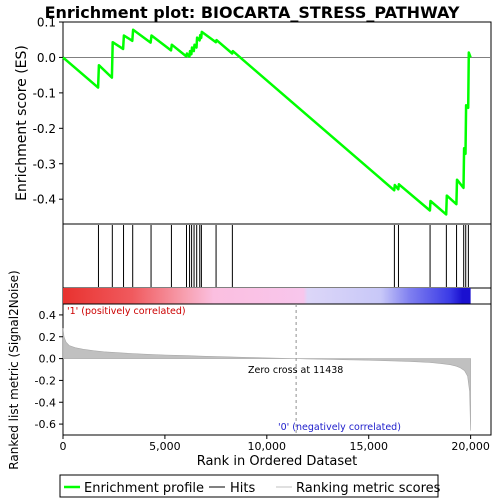 The width and height of the screenshot is (500, 500). Describe the element at coordinates (267, 296) in the screenshot. I see `rank-color-bar-fill` at that location.